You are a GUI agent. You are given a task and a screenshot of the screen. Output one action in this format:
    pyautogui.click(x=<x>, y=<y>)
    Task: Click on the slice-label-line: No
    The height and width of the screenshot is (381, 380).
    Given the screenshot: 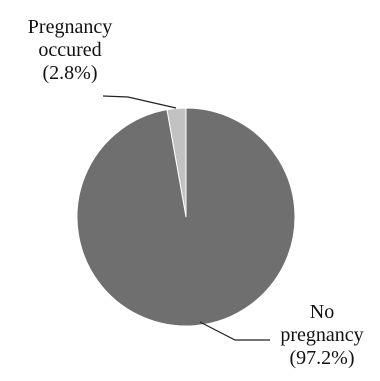 What is the action you would take?
    pyautogui.click(x=322, y=312)
    